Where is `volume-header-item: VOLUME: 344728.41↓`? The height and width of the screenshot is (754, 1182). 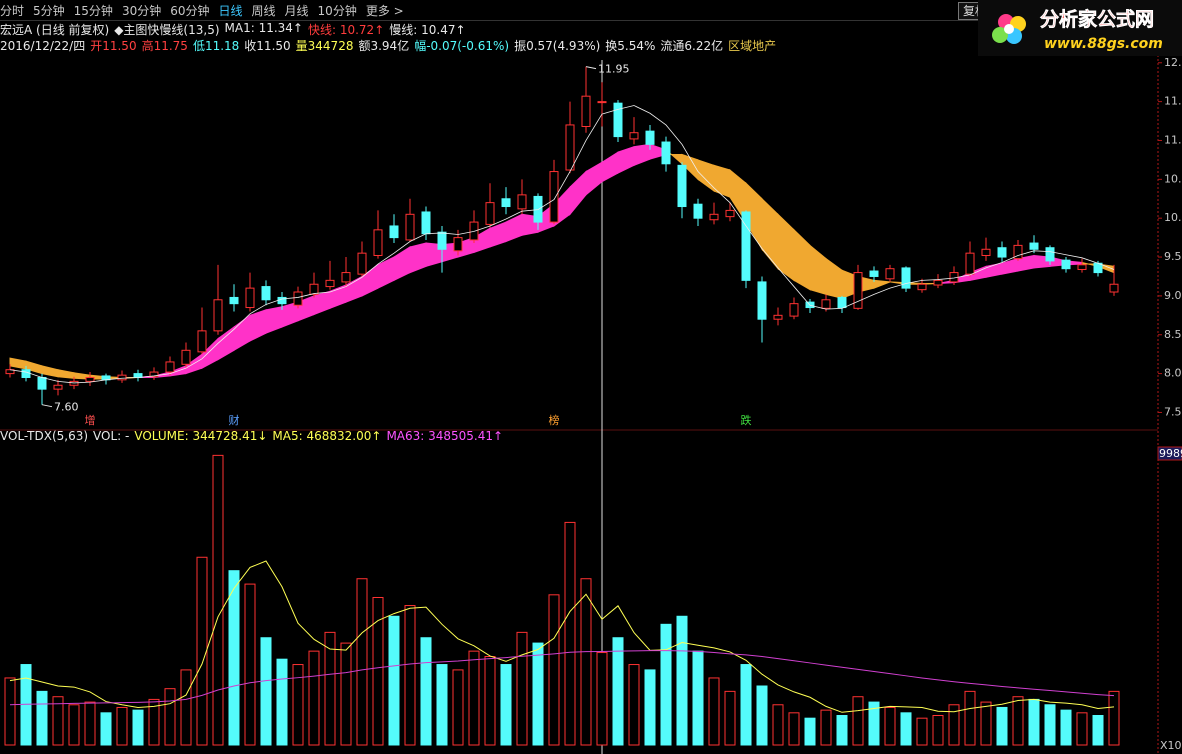
volume-header-item: VOLUME: 344728.41↓ is located at coordinates (201, 436).